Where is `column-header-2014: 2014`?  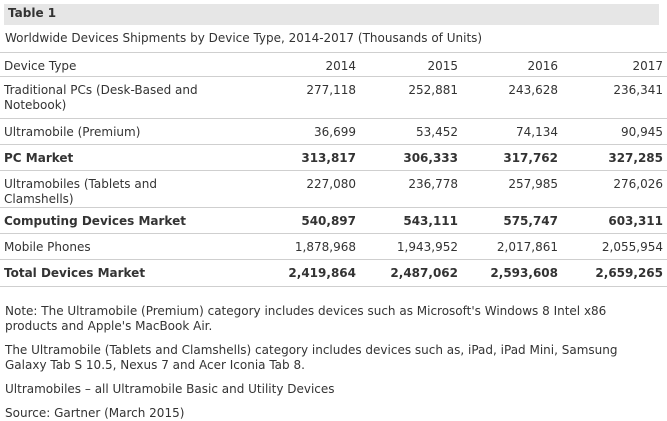
column-header-2014: 2014 is located at coordinates (292, 64).